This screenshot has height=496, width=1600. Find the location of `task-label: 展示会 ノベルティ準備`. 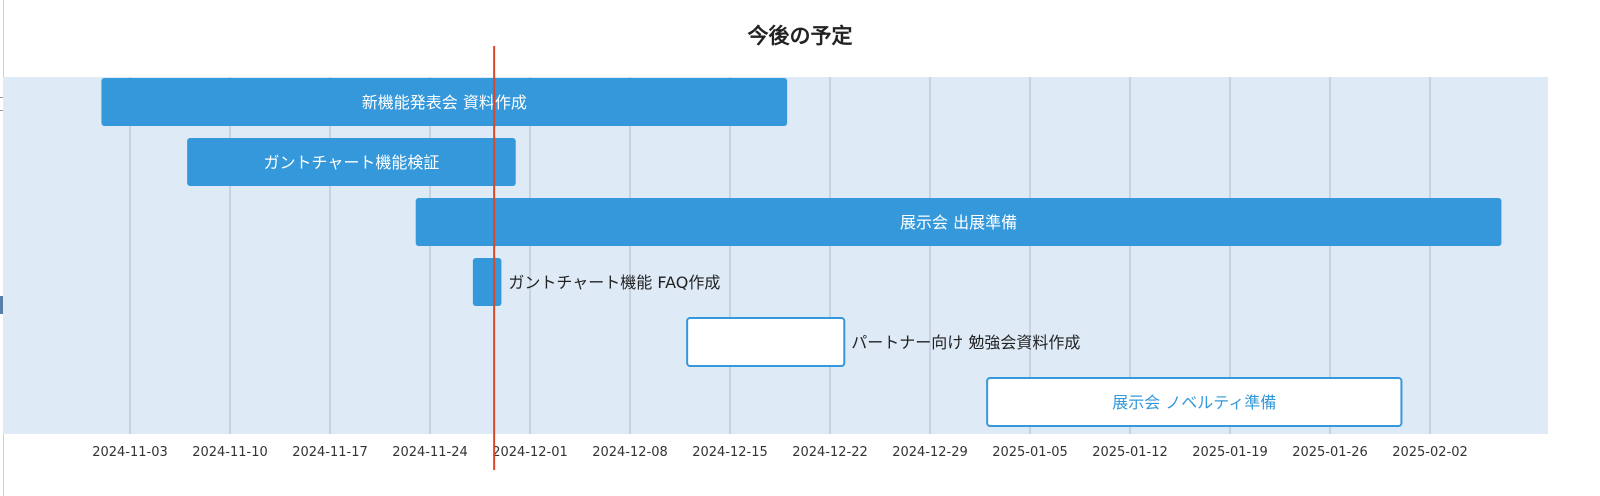

task-label: 展示会 ノベルティ準備 is located at coordinates (1194, 402).